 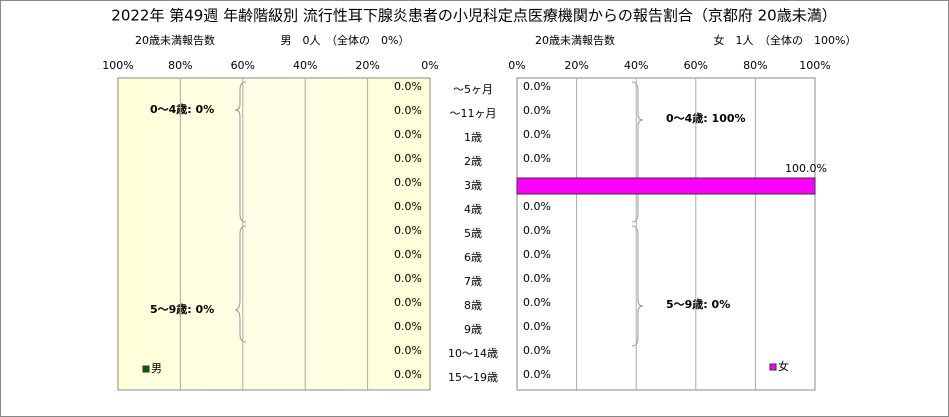 I want to click on category-label: 9歳, so click(x=473, y=329).